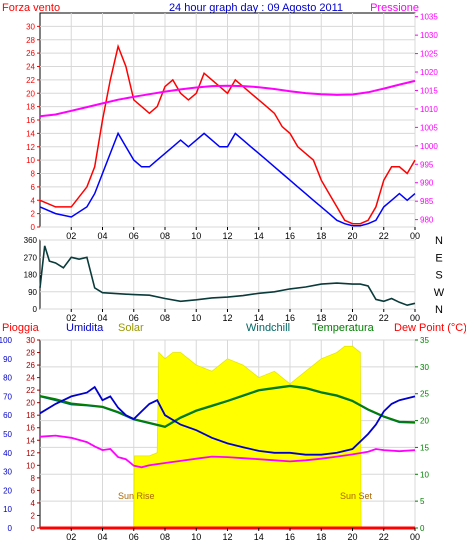 The image size is (466, 555). I want to click on wind-axis-tick-label: 24, so click(30, 67).